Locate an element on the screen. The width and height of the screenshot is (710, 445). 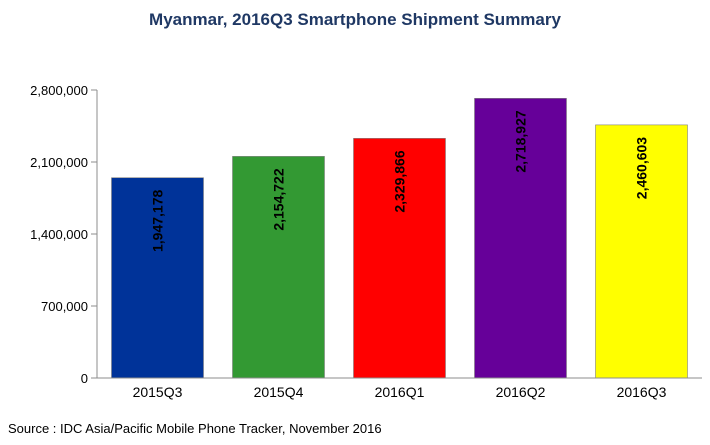
y-tick-label: 700,000 is located at coordinates (64, 306).